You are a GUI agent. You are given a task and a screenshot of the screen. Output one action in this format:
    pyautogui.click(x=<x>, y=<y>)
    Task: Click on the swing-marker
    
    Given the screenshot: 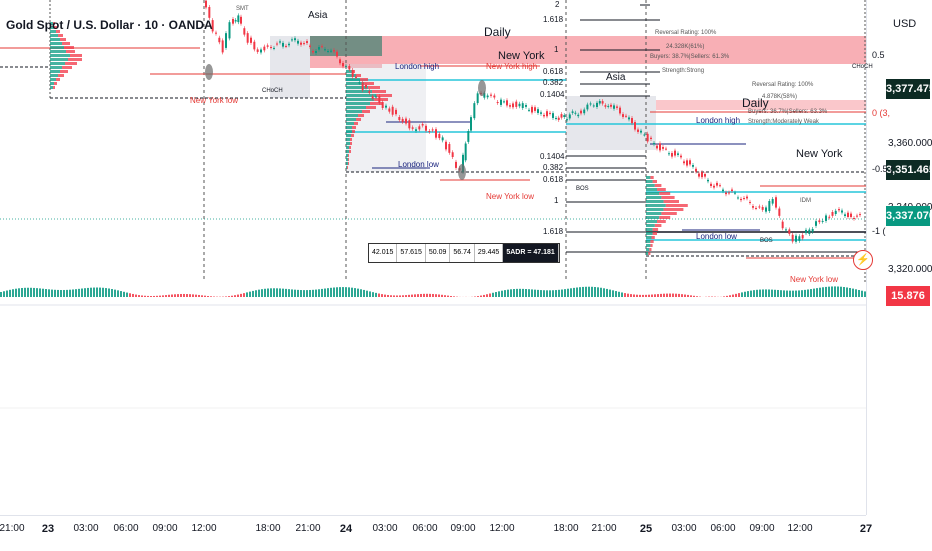 What is the action you would take?
    pyautogui.click(x=209, y=72)
    